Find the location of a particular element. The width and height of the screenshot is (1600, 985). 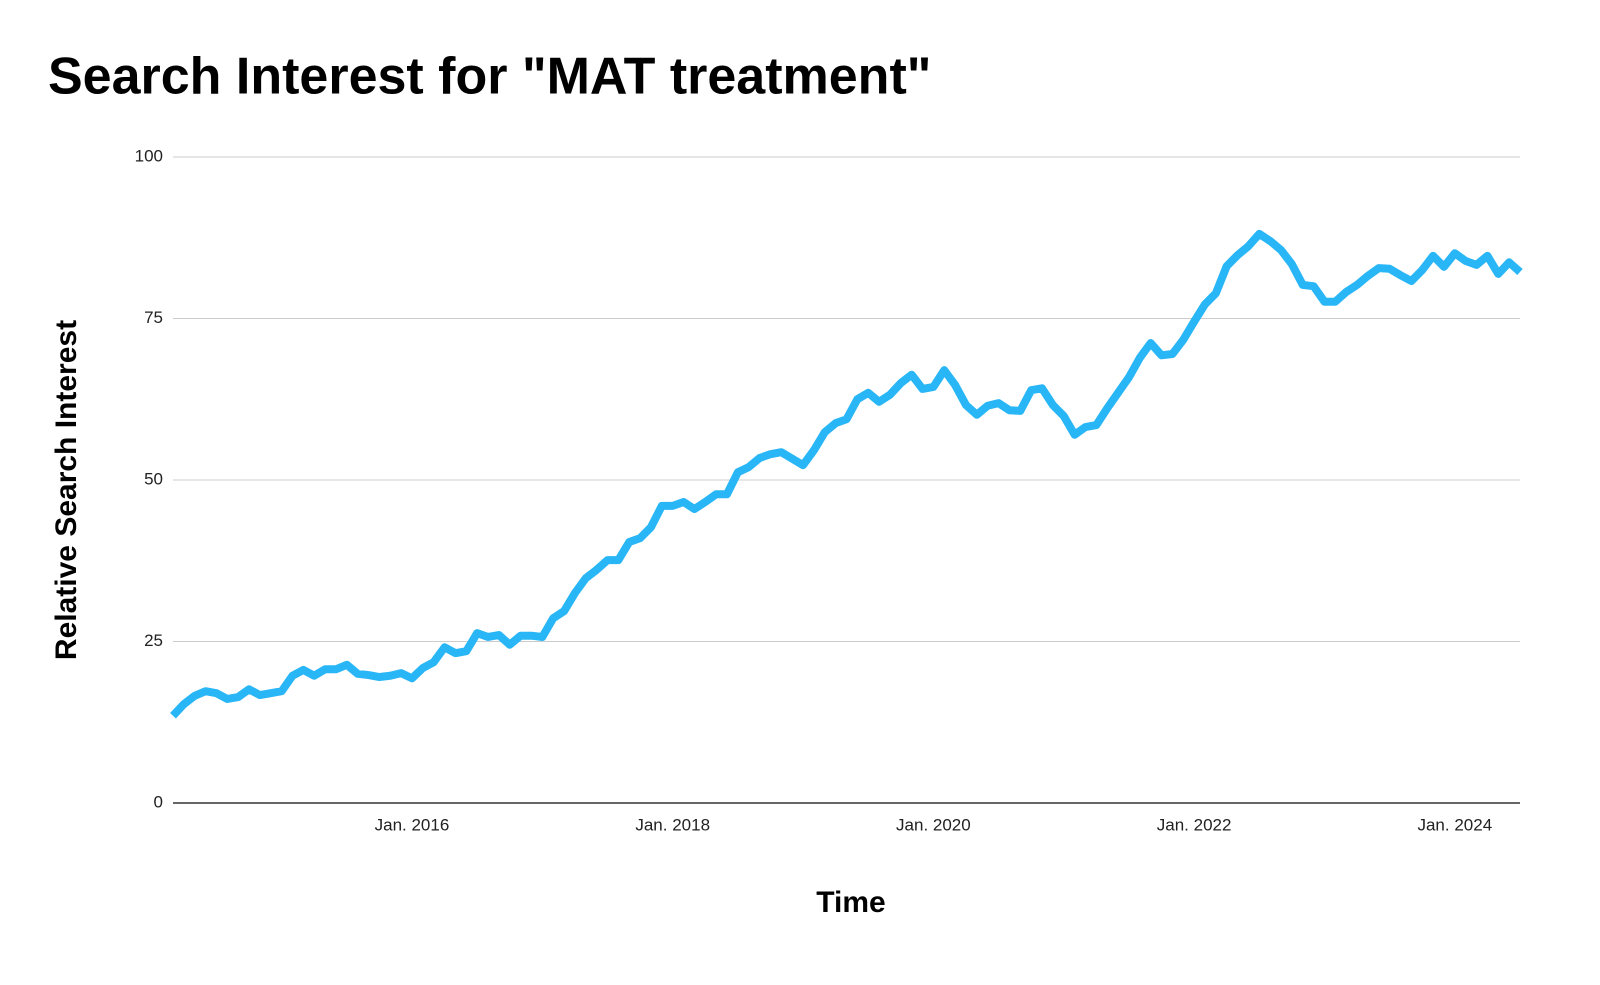

y-tick-label: 50 is located at coordinates (153, 478).